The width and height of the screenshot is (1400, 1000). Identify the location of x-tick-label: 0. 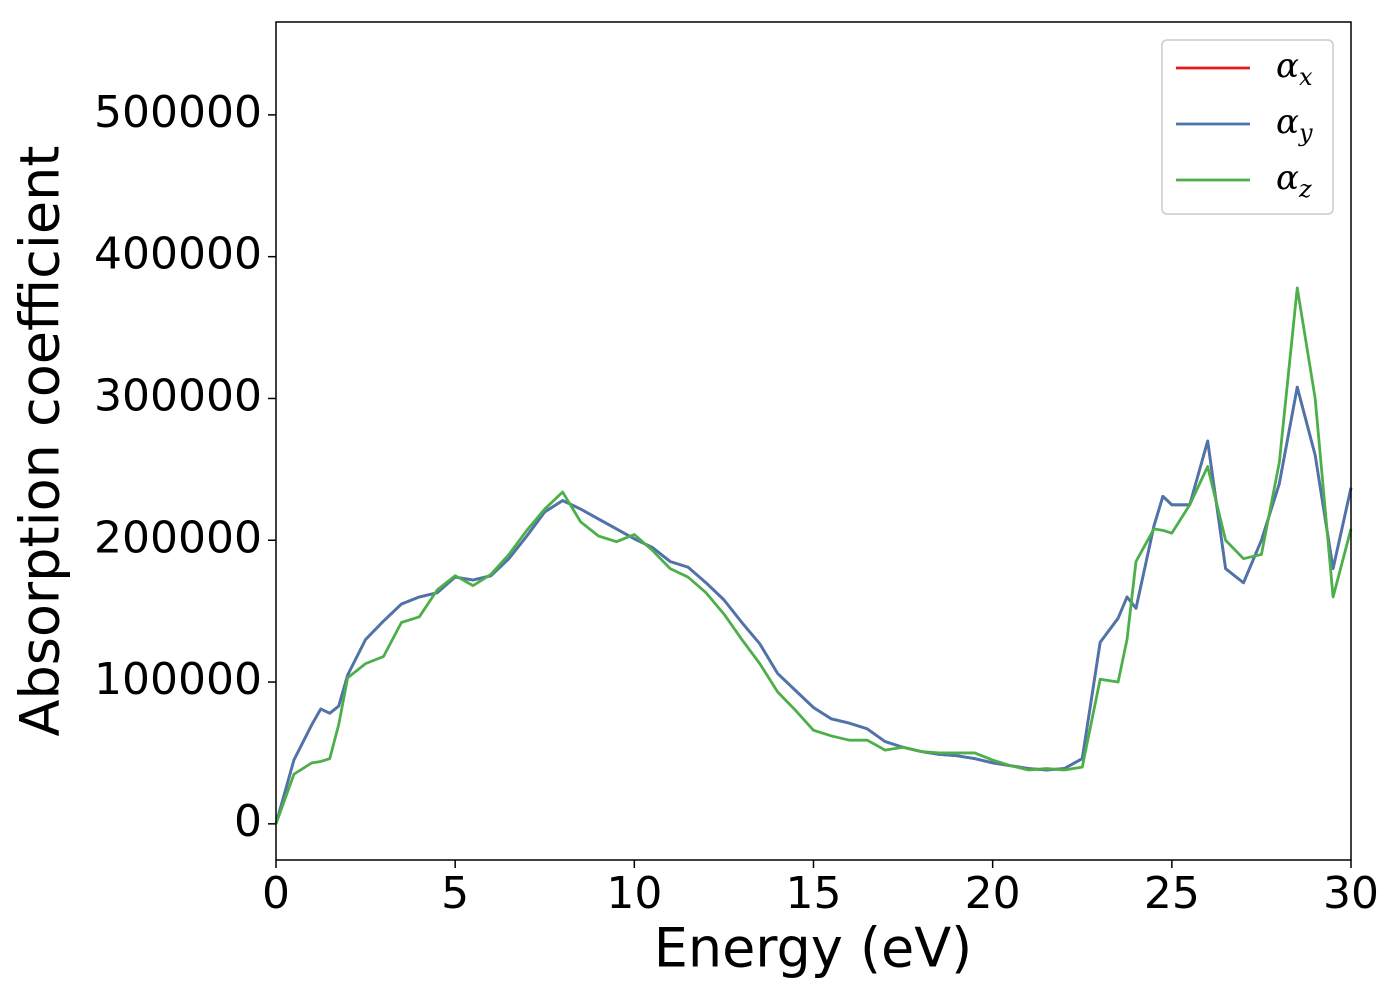
(276, 893).